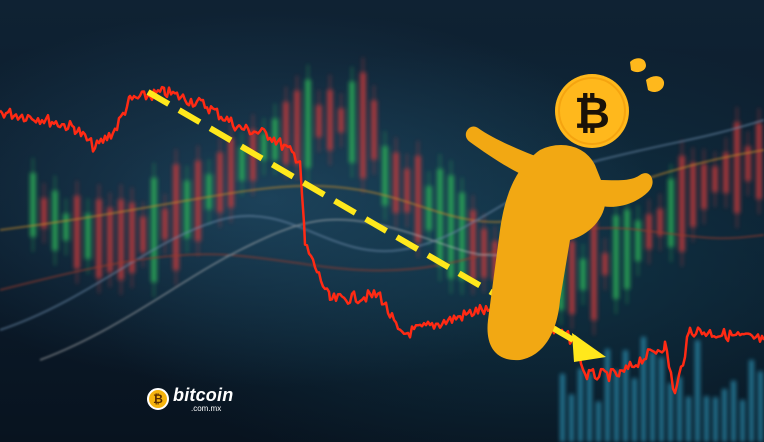  I want to click on bitcoin-symbol-icon: ₿, so click(592, 113).